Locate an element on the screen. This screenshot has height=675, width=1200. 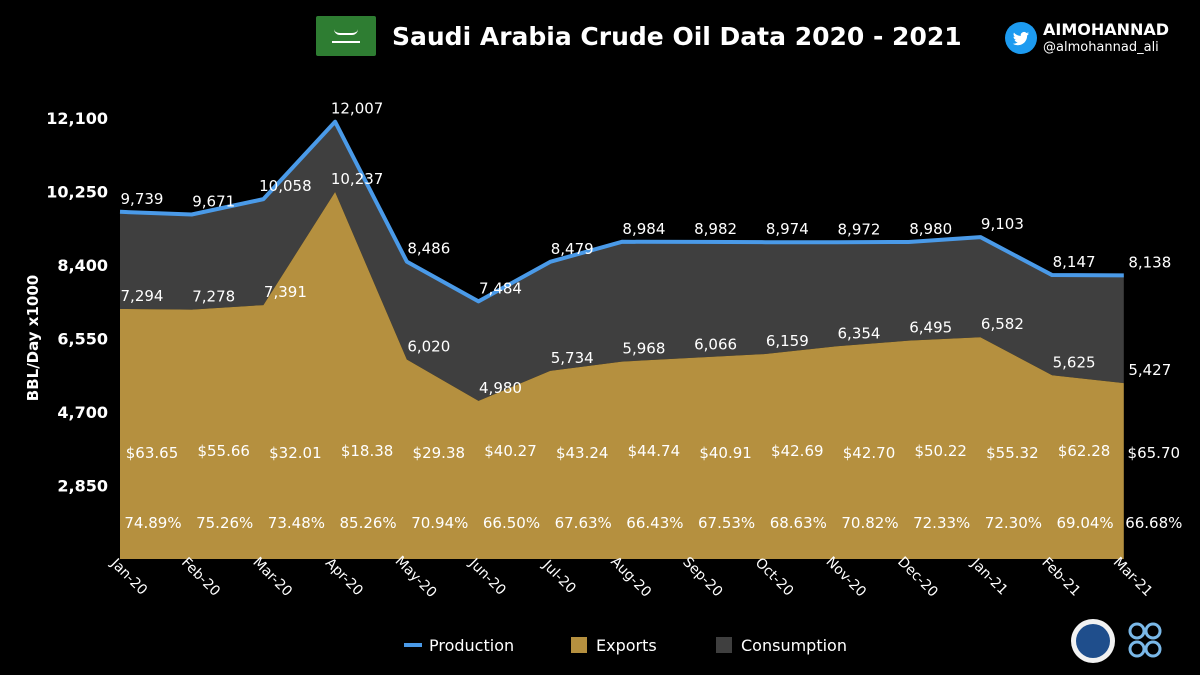
exports-data-label: 4,980 is located at coordinates (500, 388).